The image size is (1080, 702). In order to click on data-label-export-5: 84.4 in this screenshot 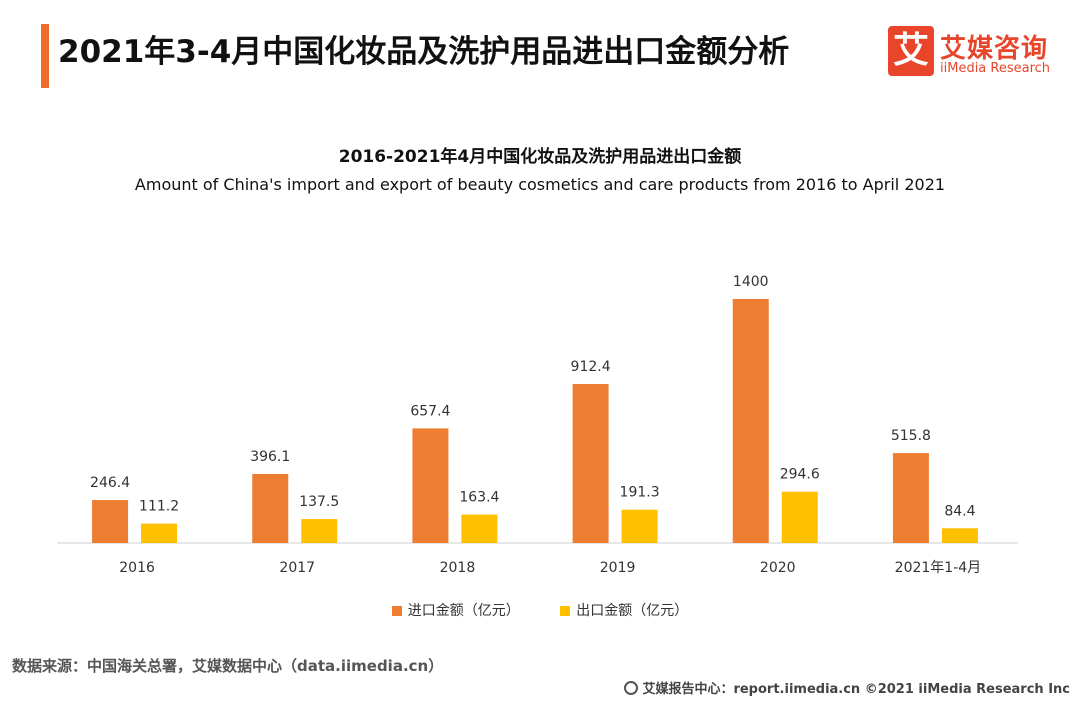, I will do `click(959, 511)`.